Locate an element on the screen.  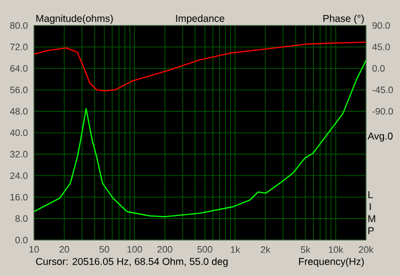
y2-axis-title: Phase (°) is located at coordinates (343, 19).